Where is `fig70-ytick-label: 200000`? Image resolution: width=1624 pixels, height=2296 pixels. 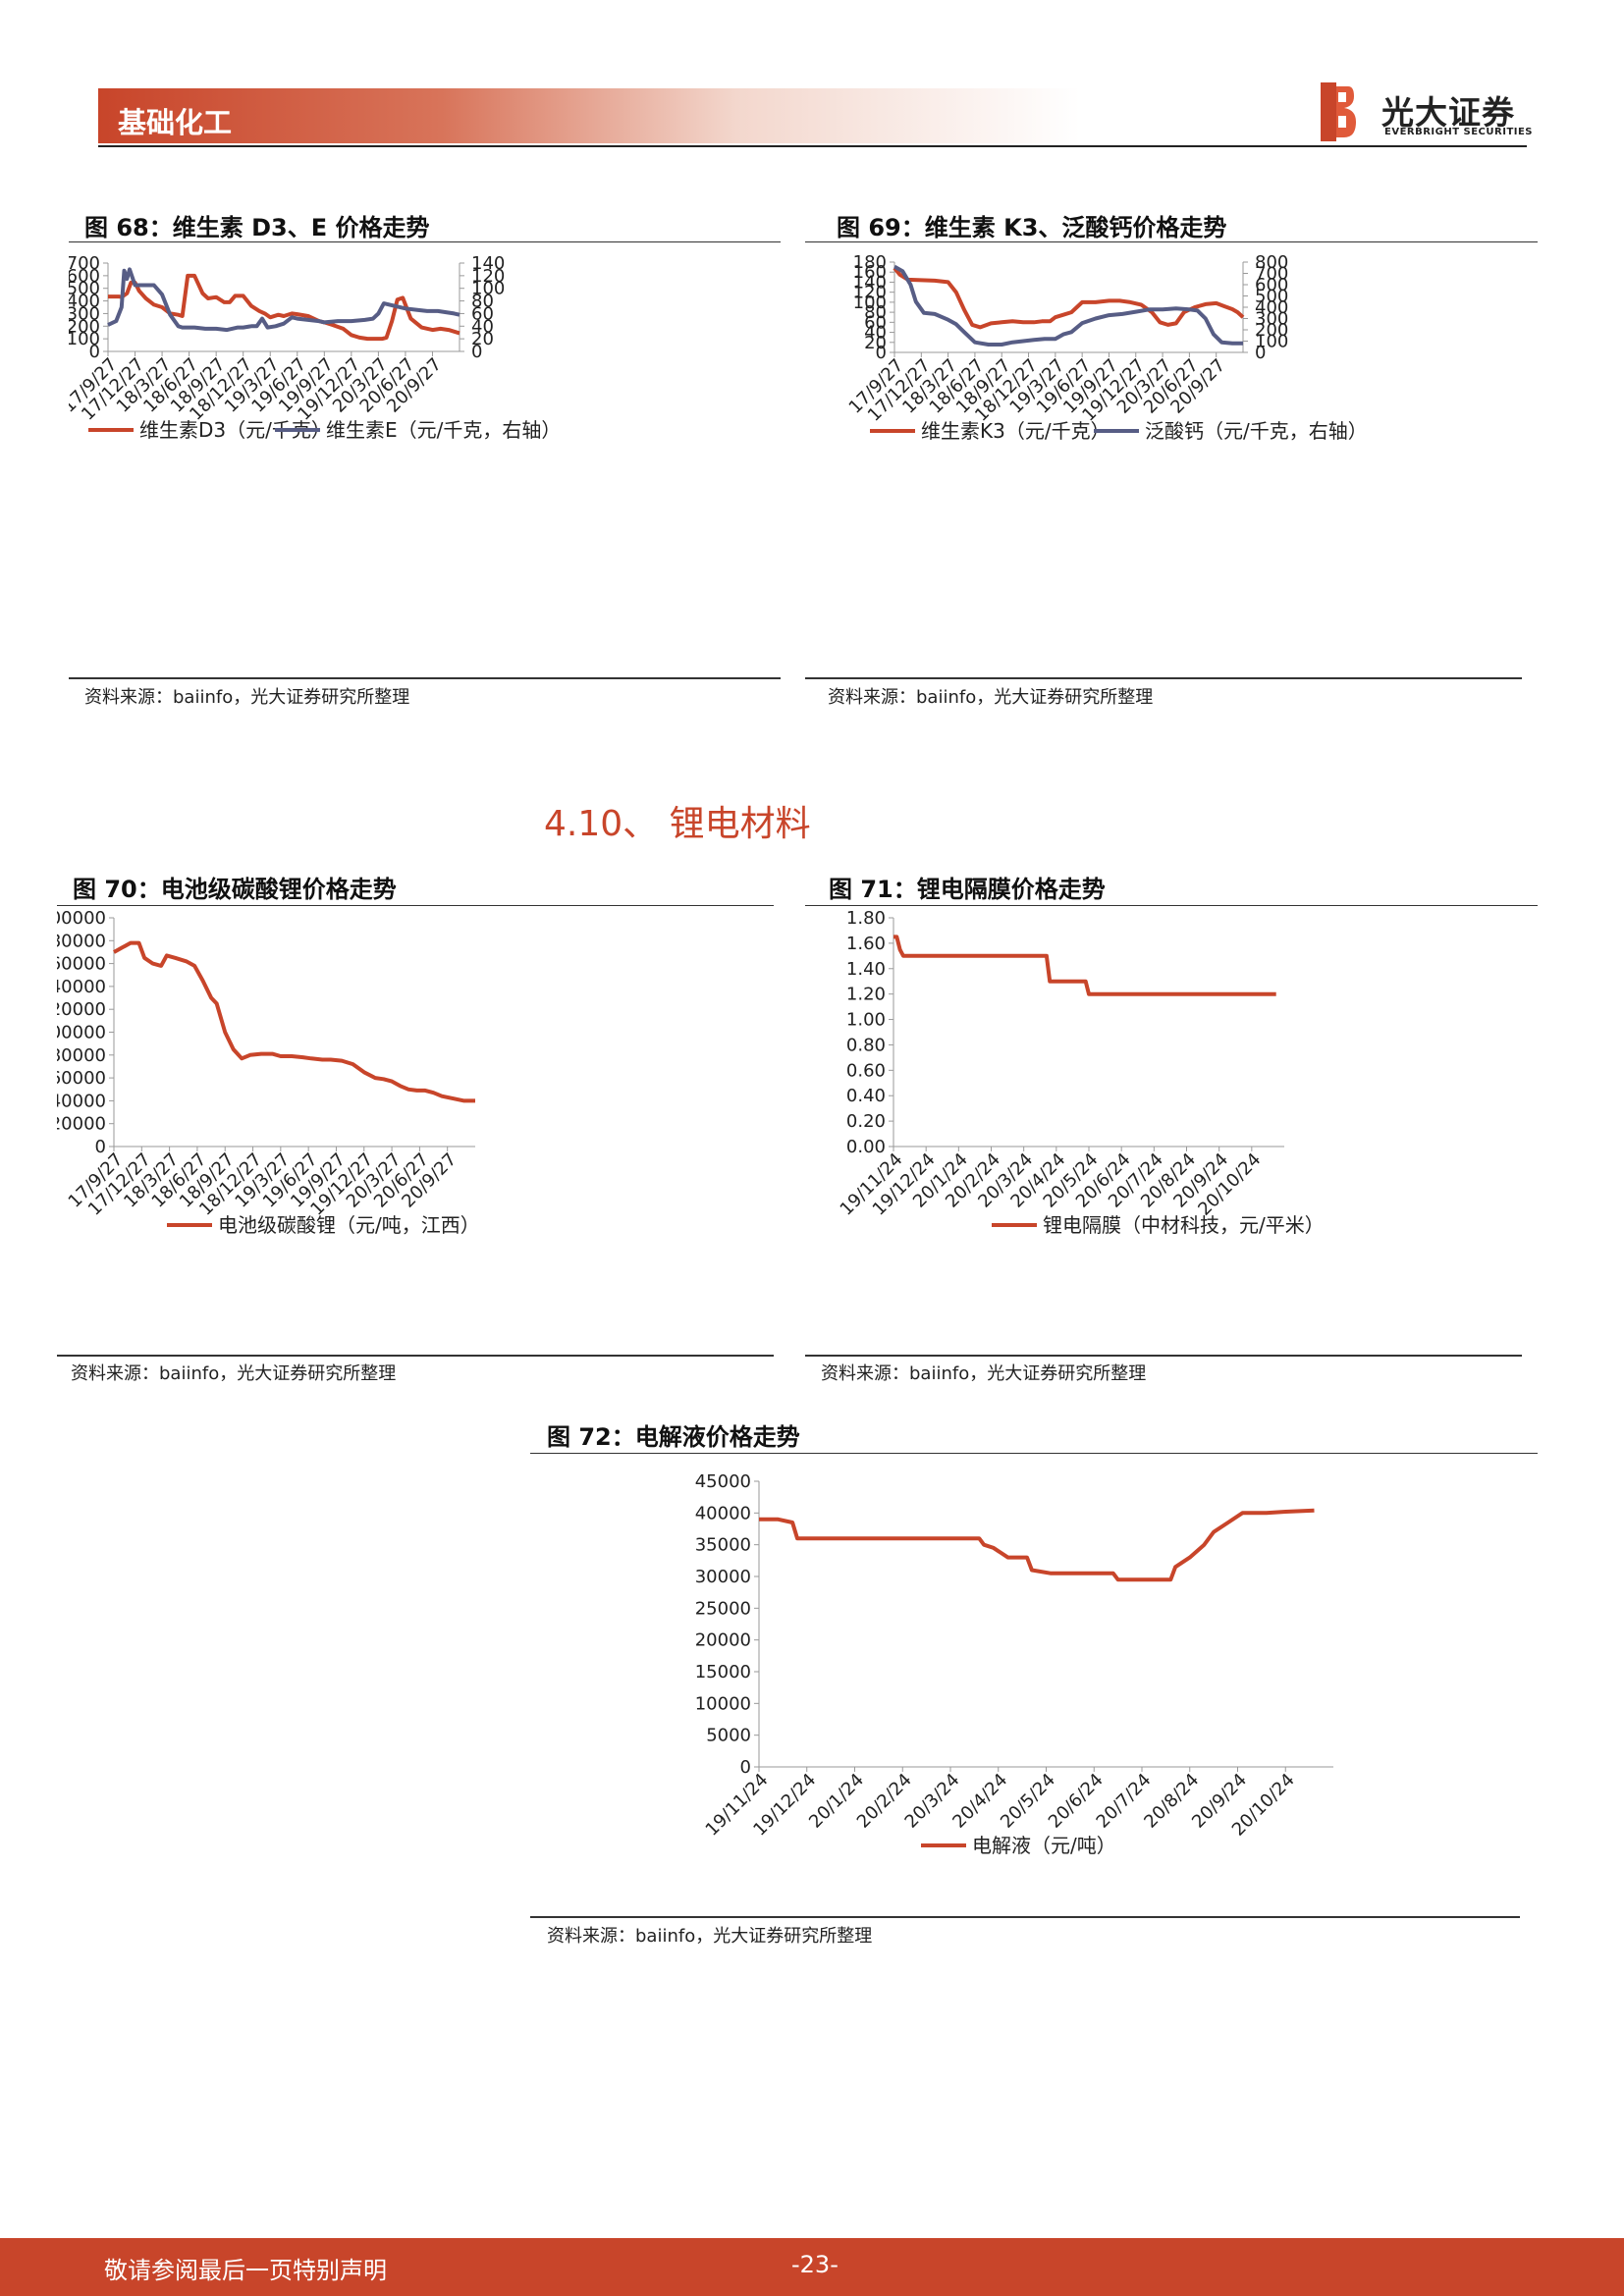
fig70-ytick-label: 200000 is located at coordinates (81, 918).